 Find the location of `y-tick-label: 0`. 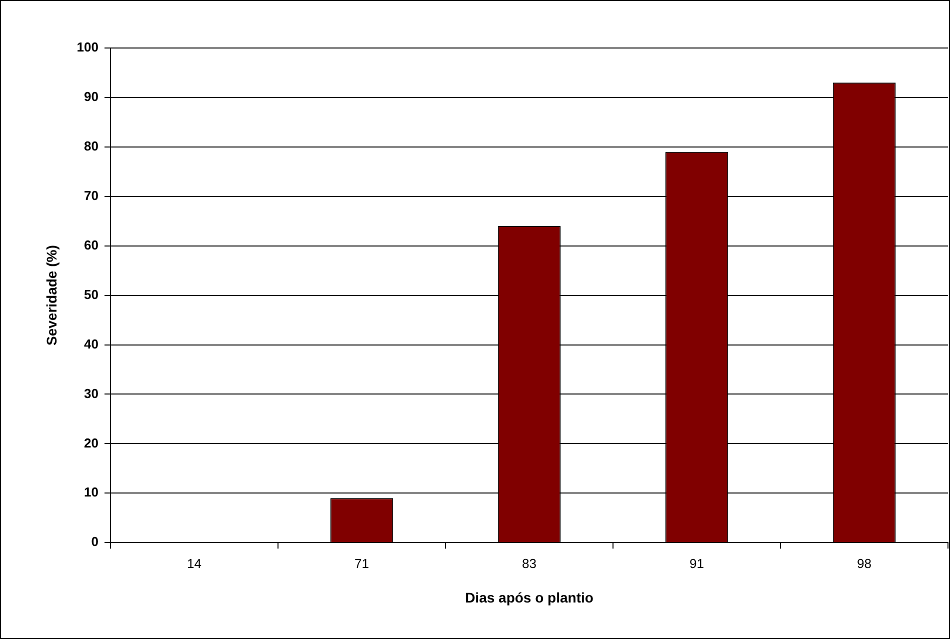

y-tick-label: 0 is located at coordinates (94, 542).